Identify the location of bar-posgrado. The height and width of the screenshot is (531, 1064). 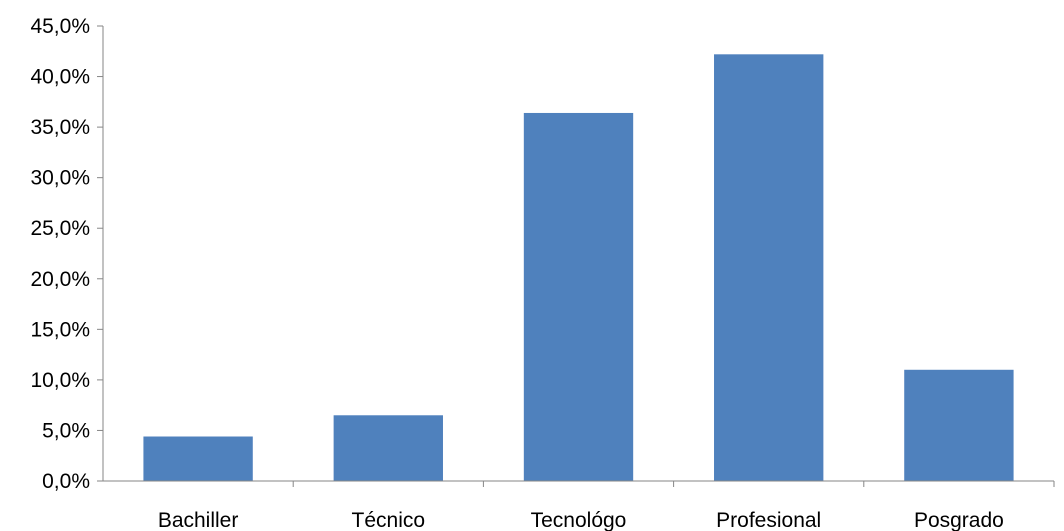
(959, 425).